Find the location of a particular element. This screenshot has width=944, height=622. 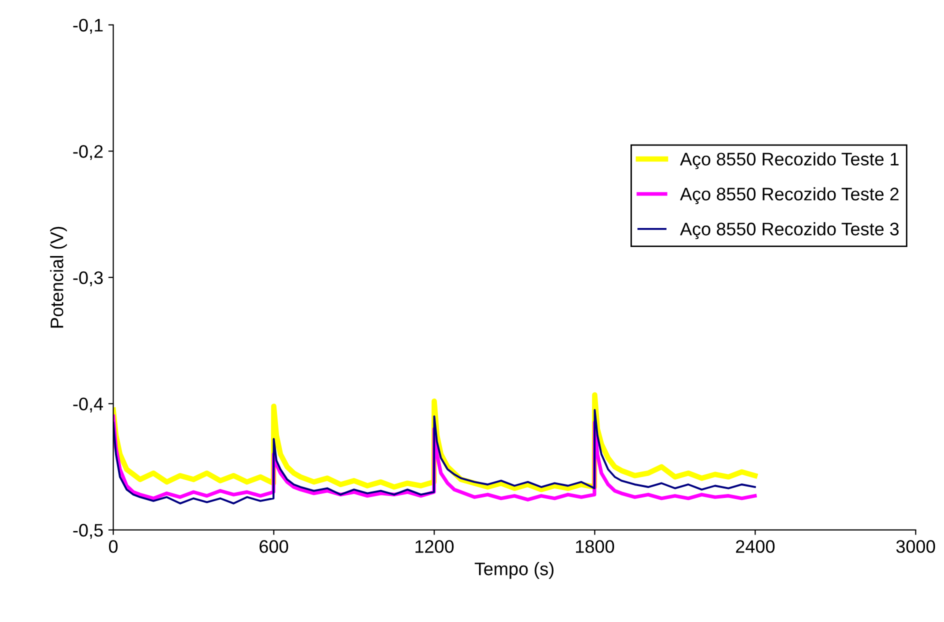

x-axis-title: Tempo (s) is located at coordinates (514, 570).